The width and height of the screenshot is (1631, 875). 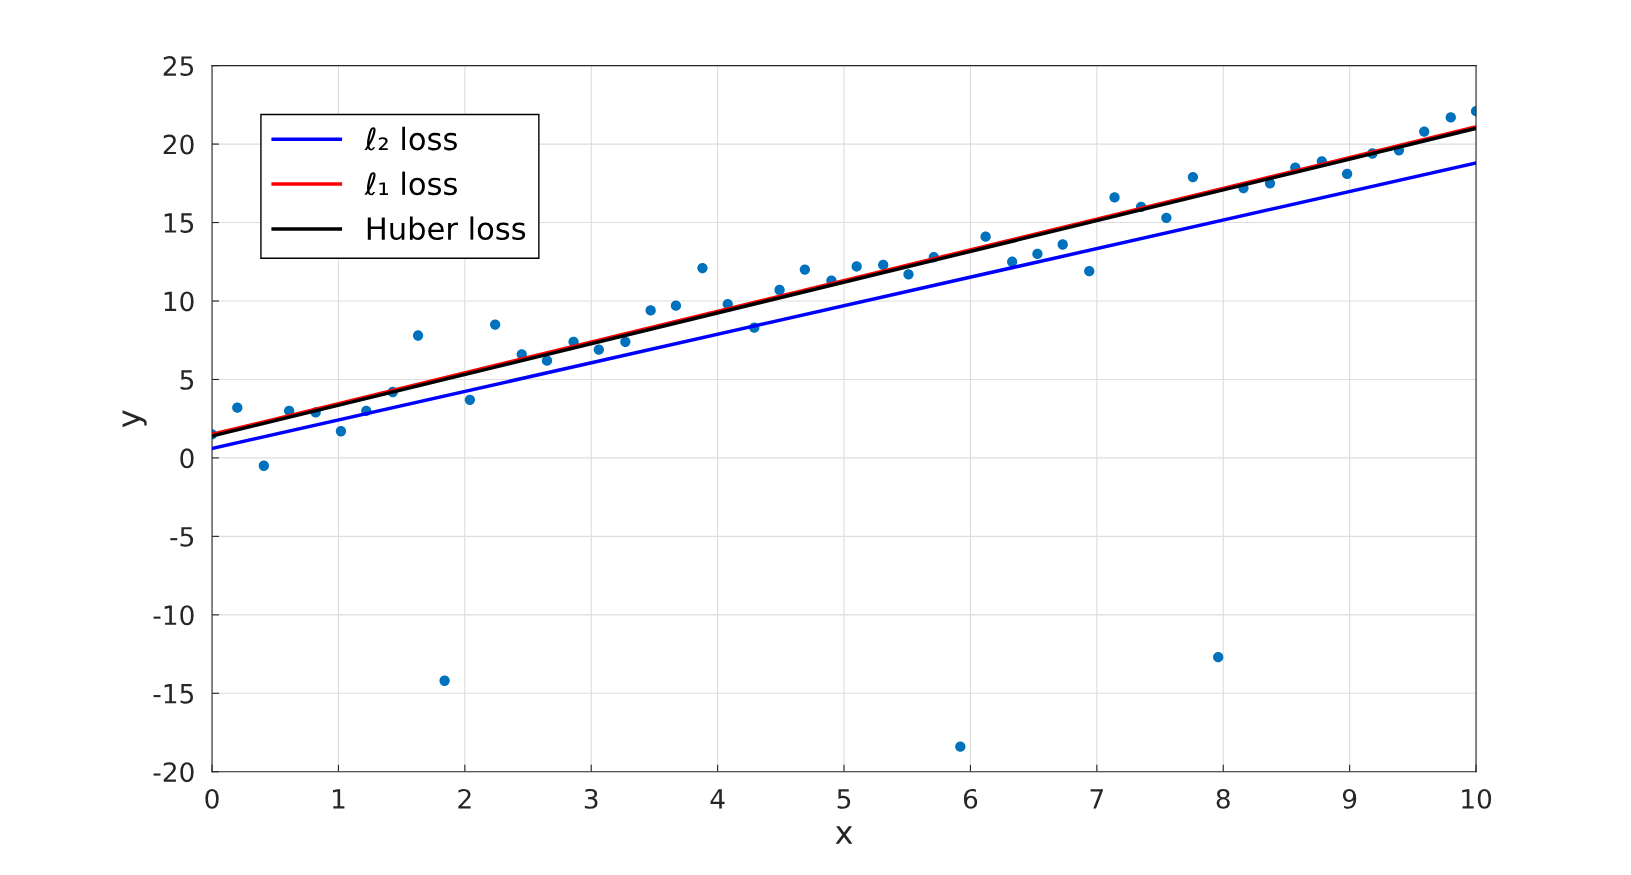 What do you see at coordinates (446, 228) in the screenshot?
I see `legend-label: Huber loss` at bounding box center [446, 228].